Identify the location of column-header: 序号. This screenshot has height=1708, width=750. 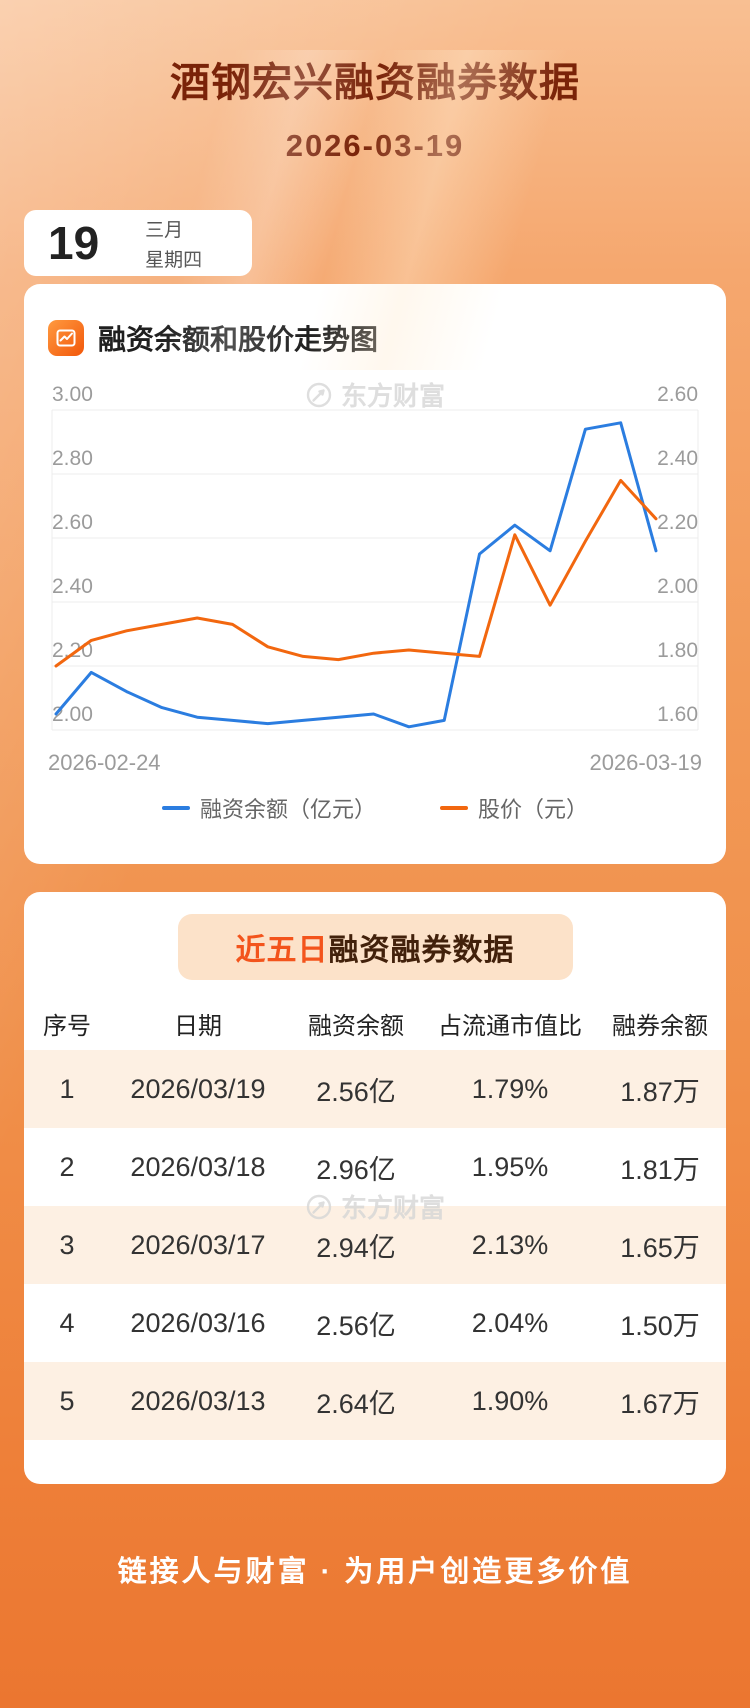
(67, 1026).